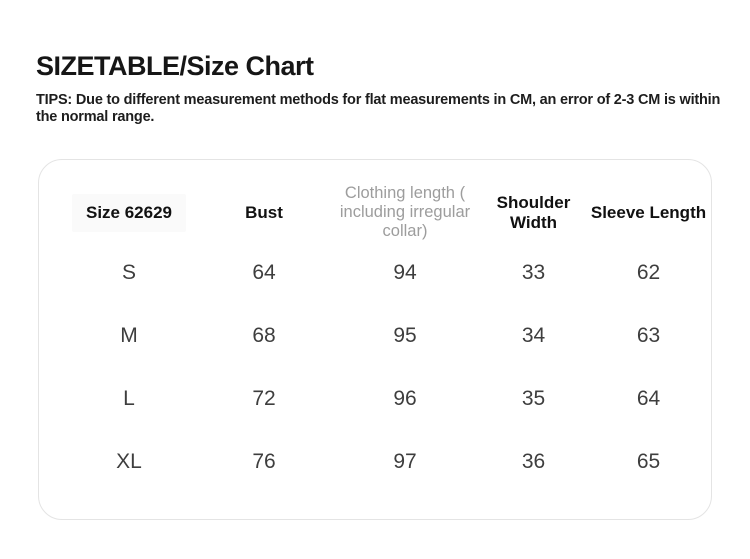  What do you see at coordinates (405, 336) in the screenshot?
I see `value-cell: 95` at bounding box center [405, 336].